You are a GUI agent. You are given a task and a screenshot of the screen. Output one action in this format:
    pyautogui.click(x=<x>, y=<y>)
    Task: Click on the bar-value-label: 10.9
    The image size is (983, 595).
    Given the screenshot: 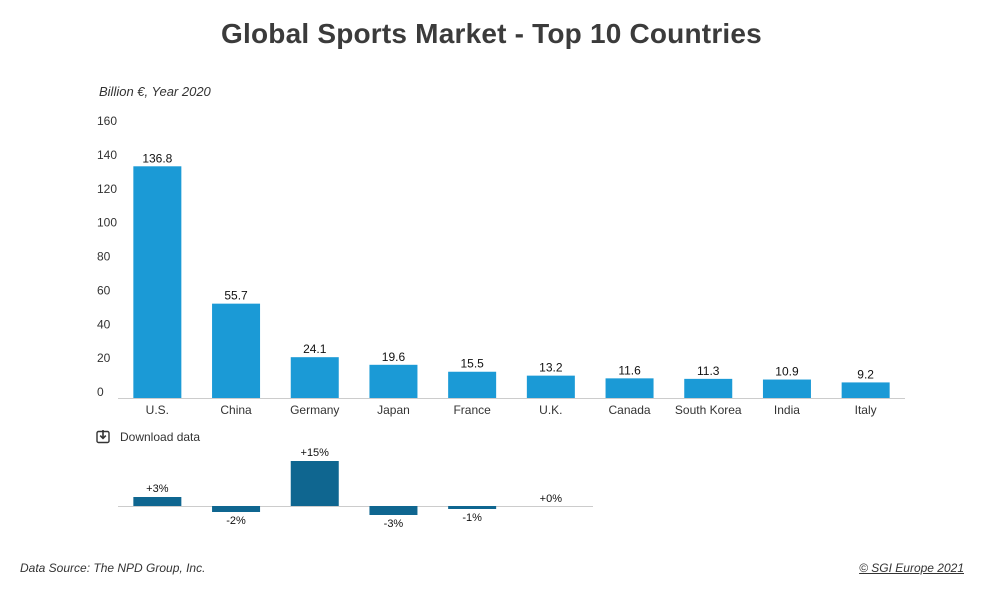 What is the action you would take?
    pyautogui.click(x=787, y=372)
    